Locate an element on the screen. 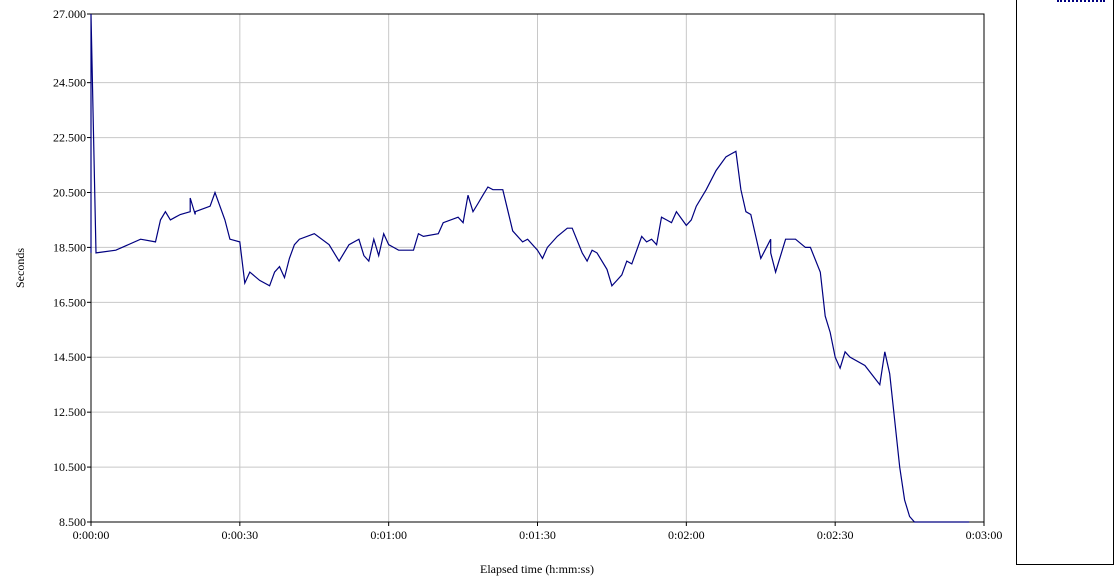 This screenshot has height=581, width=1118. y-tick-label: 12.500 is located at coordinates (69, 412).